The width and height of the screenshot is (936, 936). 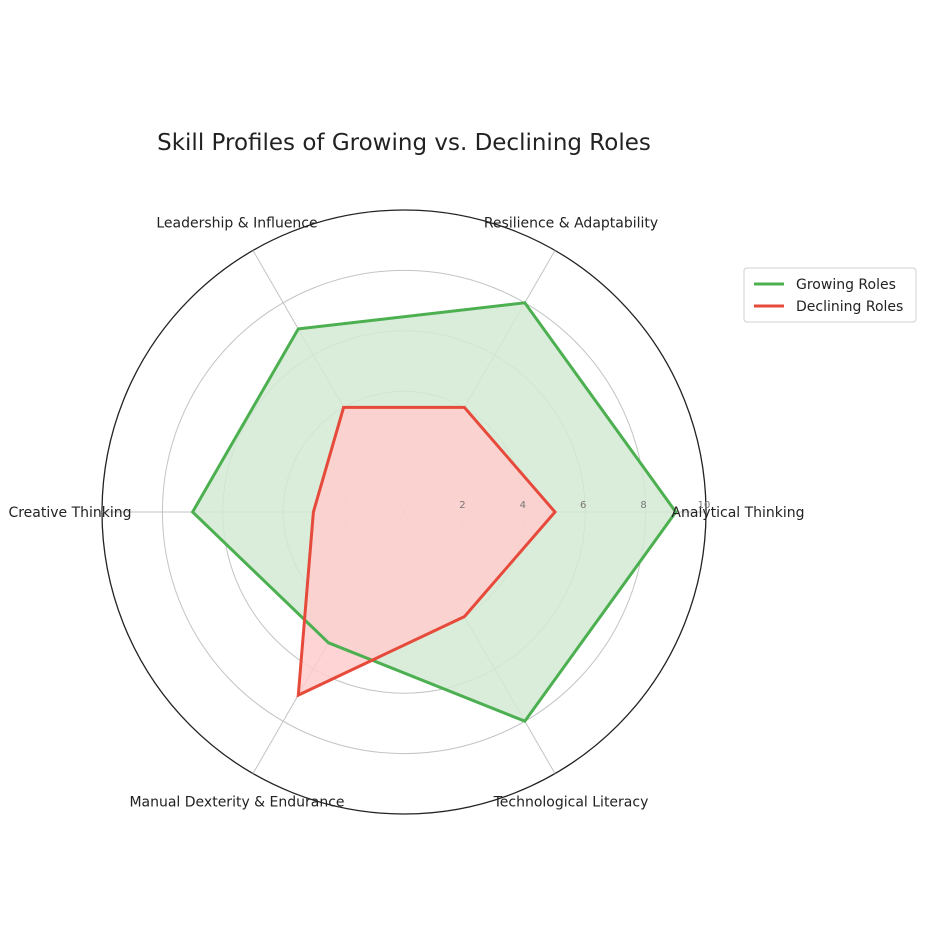 What do you see at coordinates (643, 505) in the screenshot?
I see `radial-tick-label: 8` at bounding box center [643, 505].